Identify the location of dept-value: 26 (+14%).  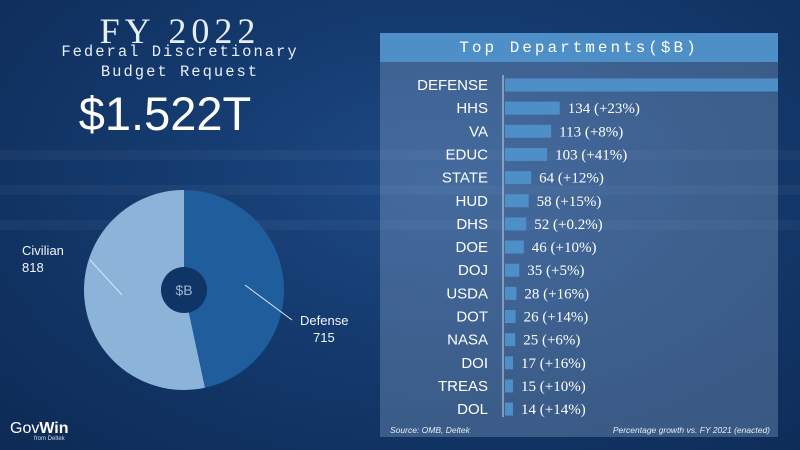
(556, 318).